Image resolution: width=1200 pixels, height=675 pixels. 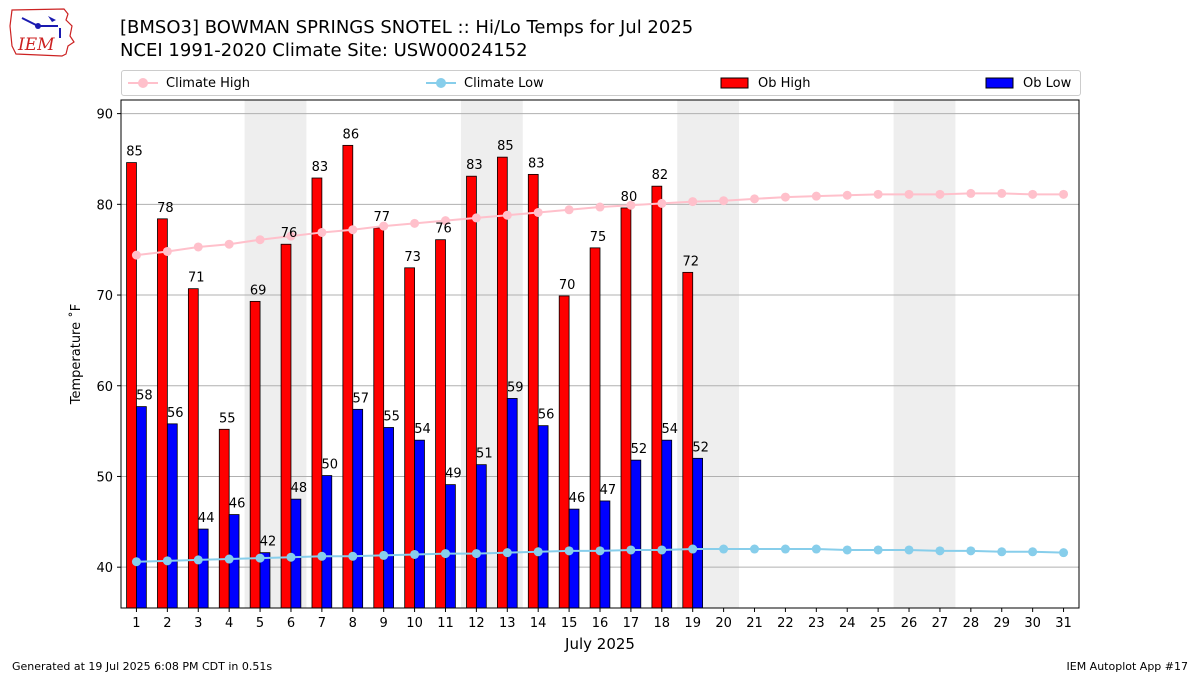 I want to click on legend-ob-high: Ob High, so click(x=765, y=83).